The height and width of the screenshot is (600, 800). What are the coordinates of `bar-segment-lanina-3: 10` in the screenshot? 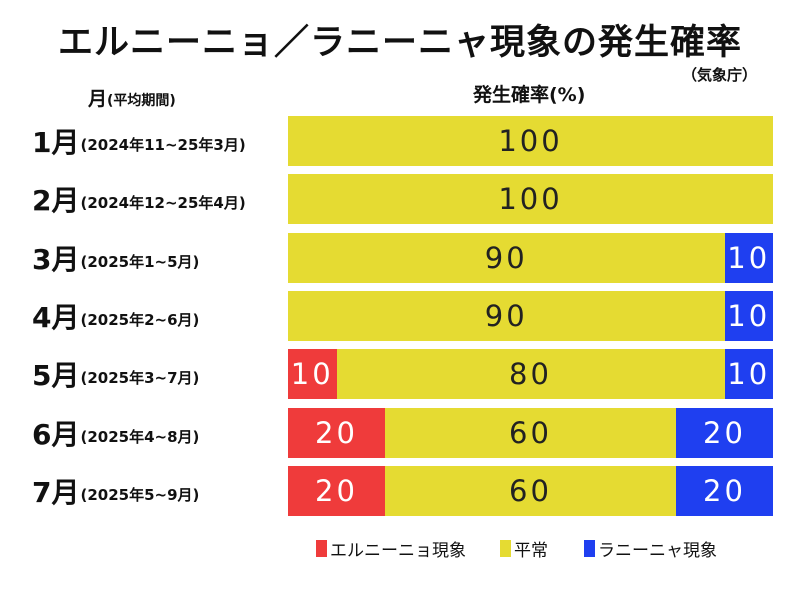 It's located at (748, 258).